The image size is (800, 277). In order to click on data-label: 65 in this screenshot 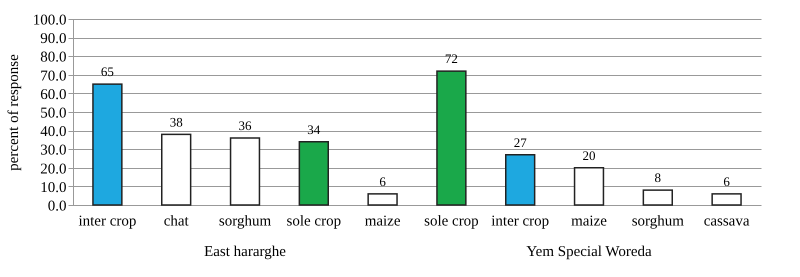, I will do `click(107, 72)`.